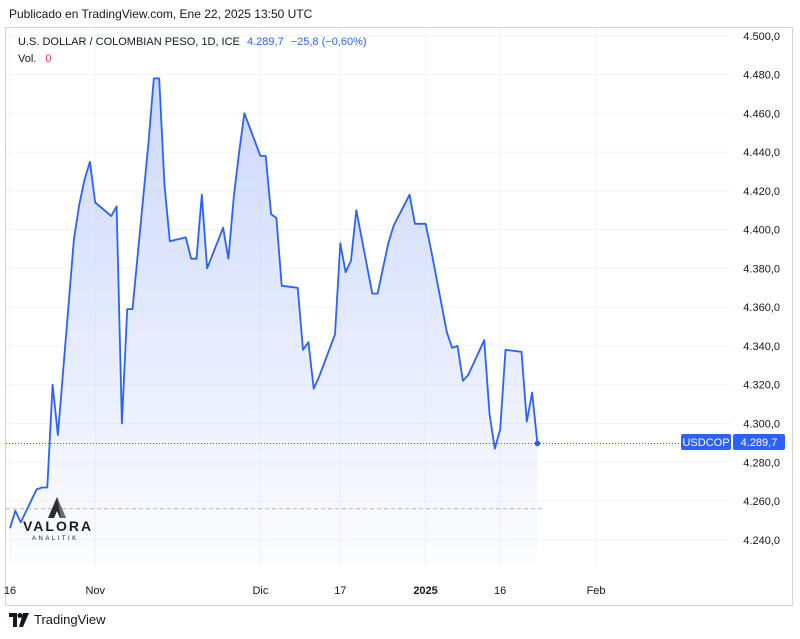  Describe the element at coordinates (761, 424) in the screenshot. I see `y-tick-label: 4.300,0` at that location.